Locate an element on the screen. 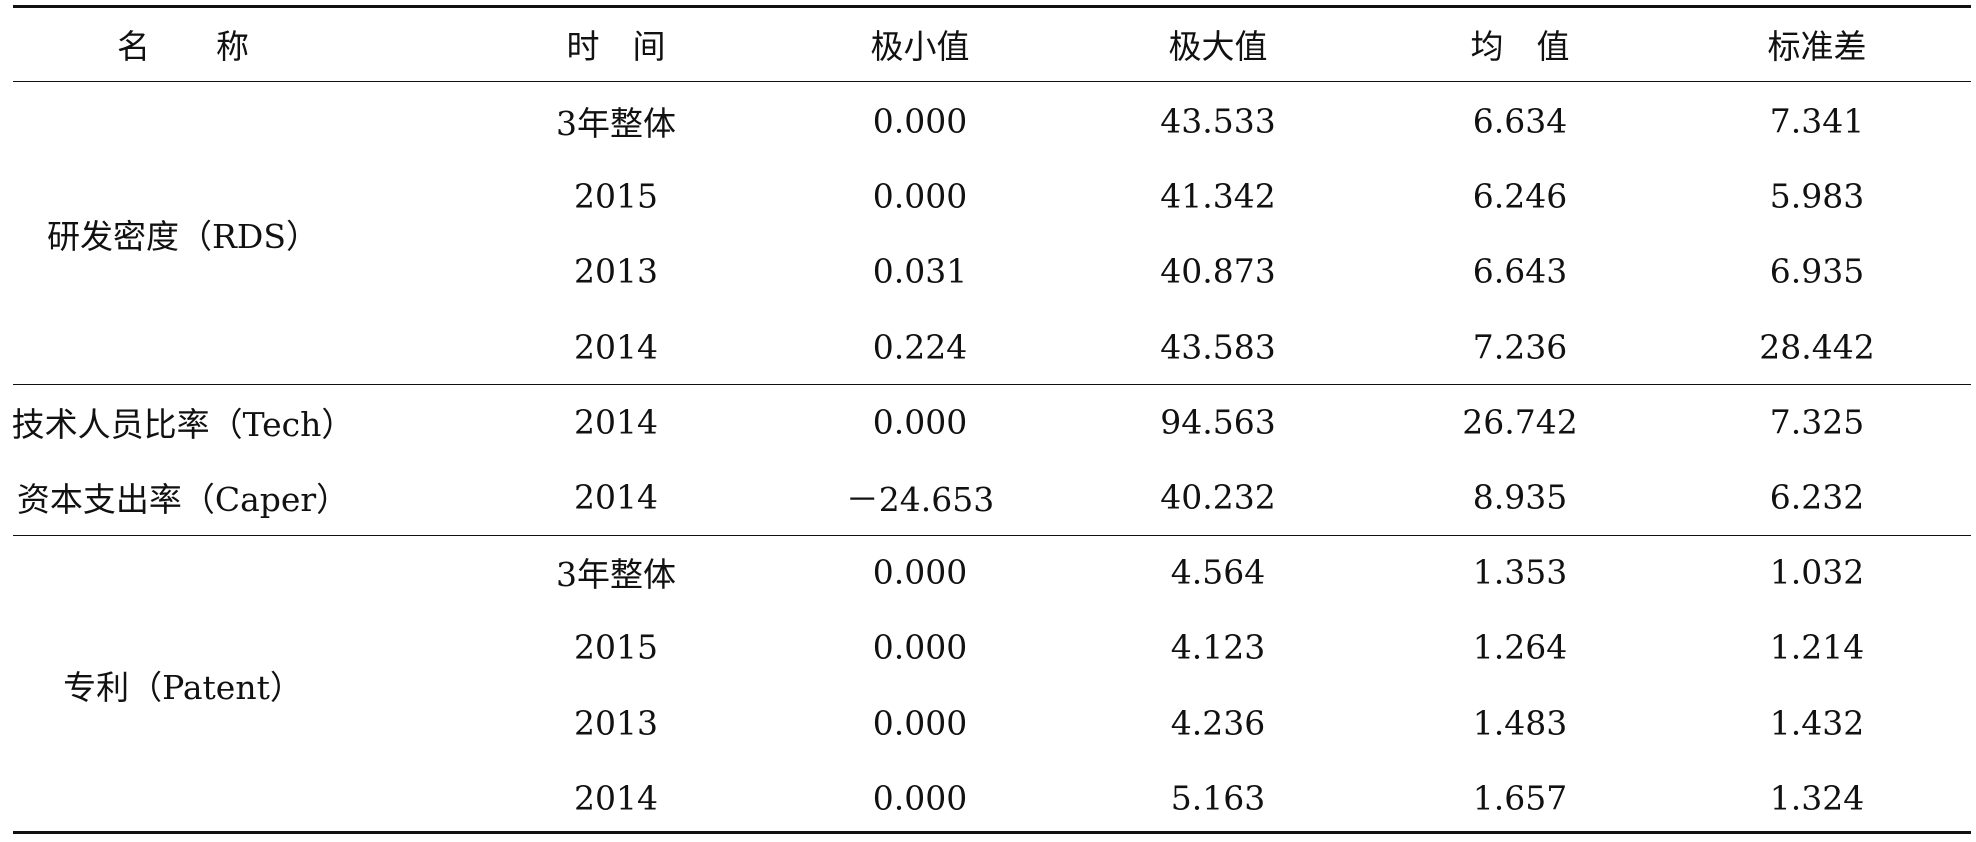 The image size is (1976, 842). value-cell: 6.935 is located at coordinates (1817, 271).